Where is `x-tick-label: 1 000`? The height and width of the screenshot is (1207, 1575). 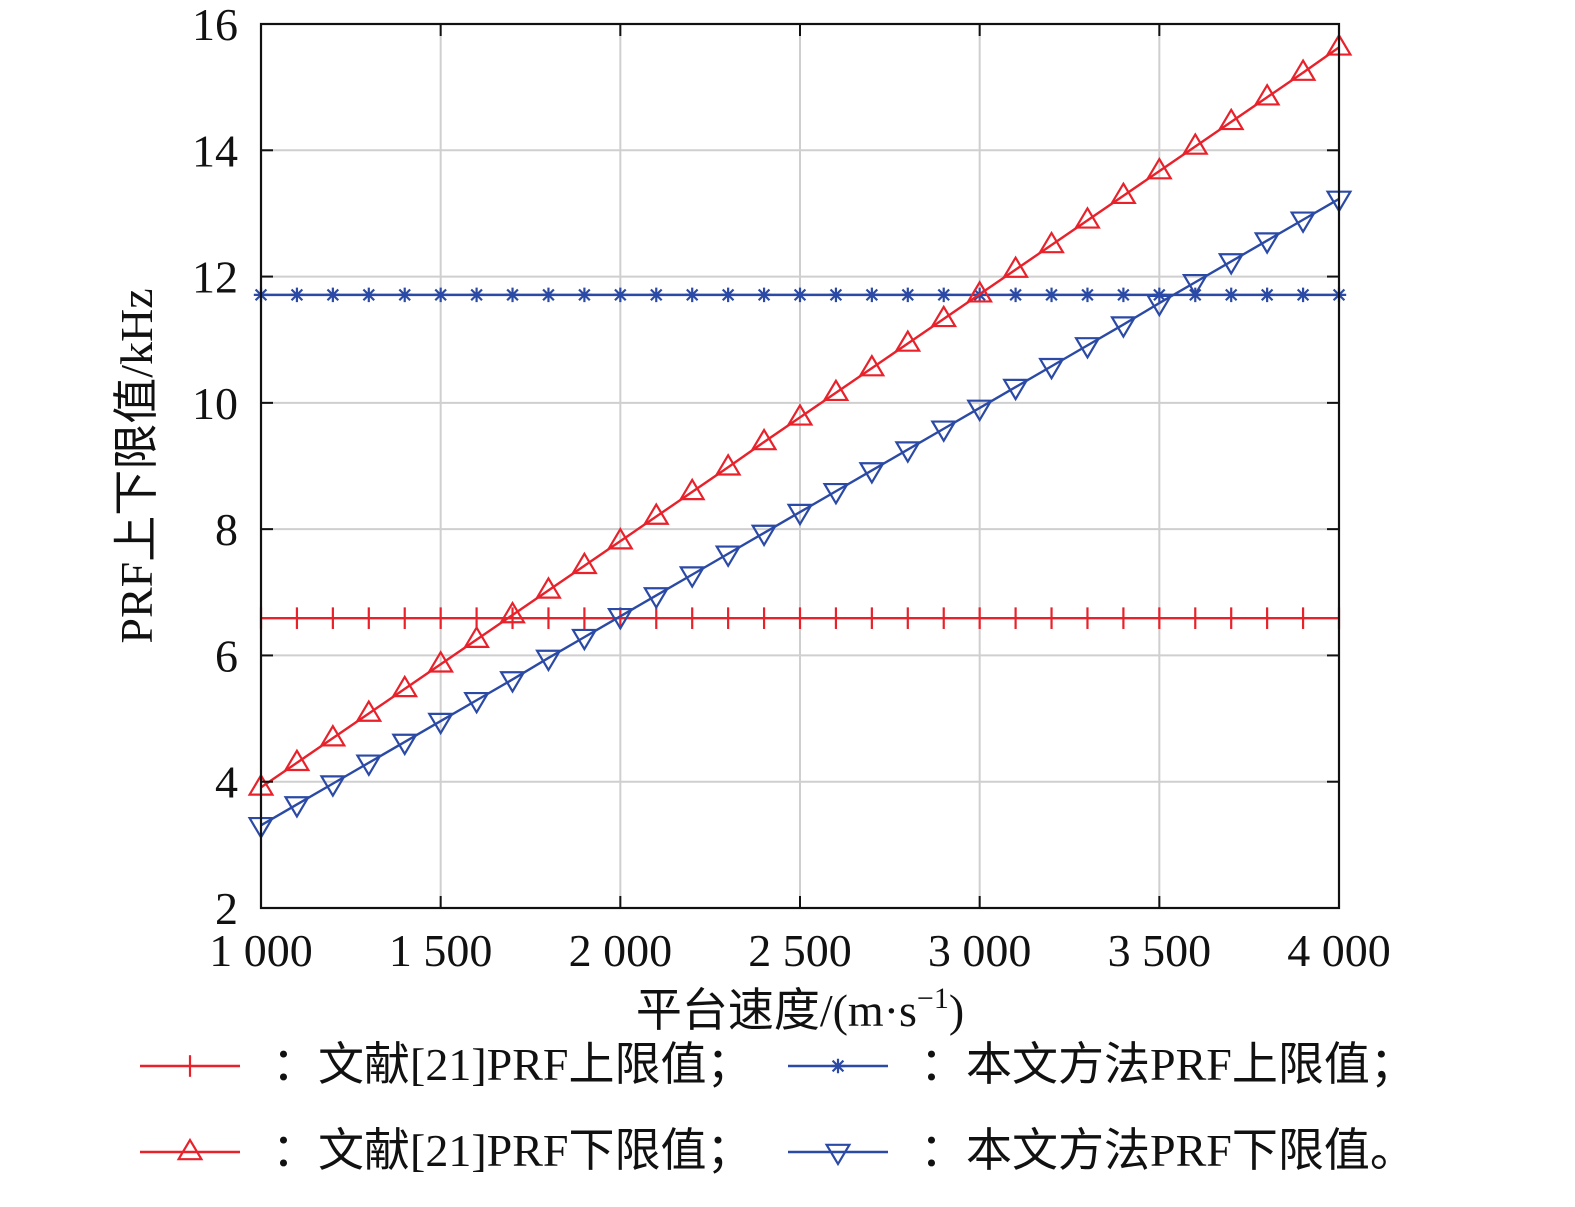
x-tick-label: 1 000 is located at coordinates (261, 950).